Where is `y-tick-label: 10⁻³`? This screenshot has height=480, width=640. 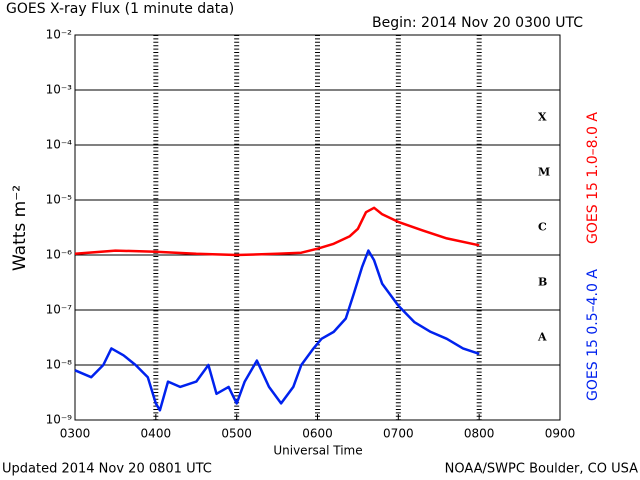 y-tick-label: 10⁻³ is located at coordinates (59, 90).